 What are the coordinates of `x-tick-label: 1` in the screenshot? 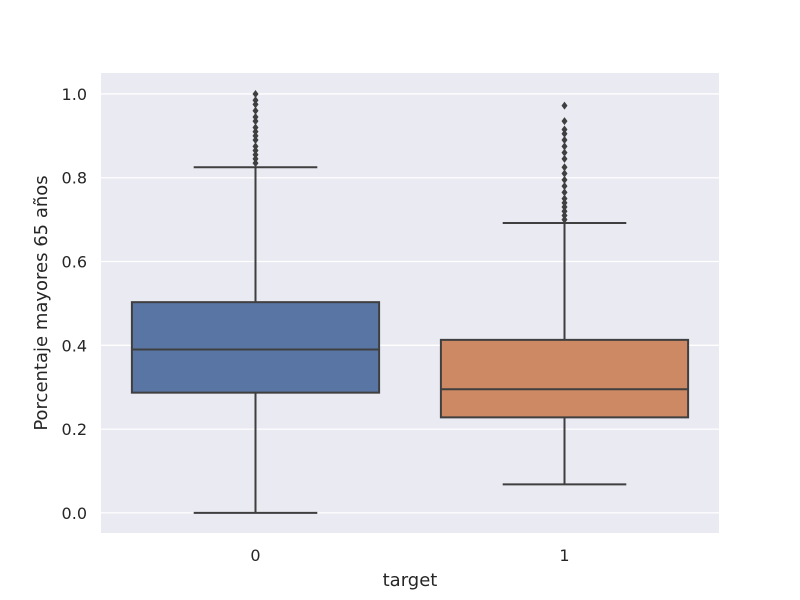 It's located at (564, 555).